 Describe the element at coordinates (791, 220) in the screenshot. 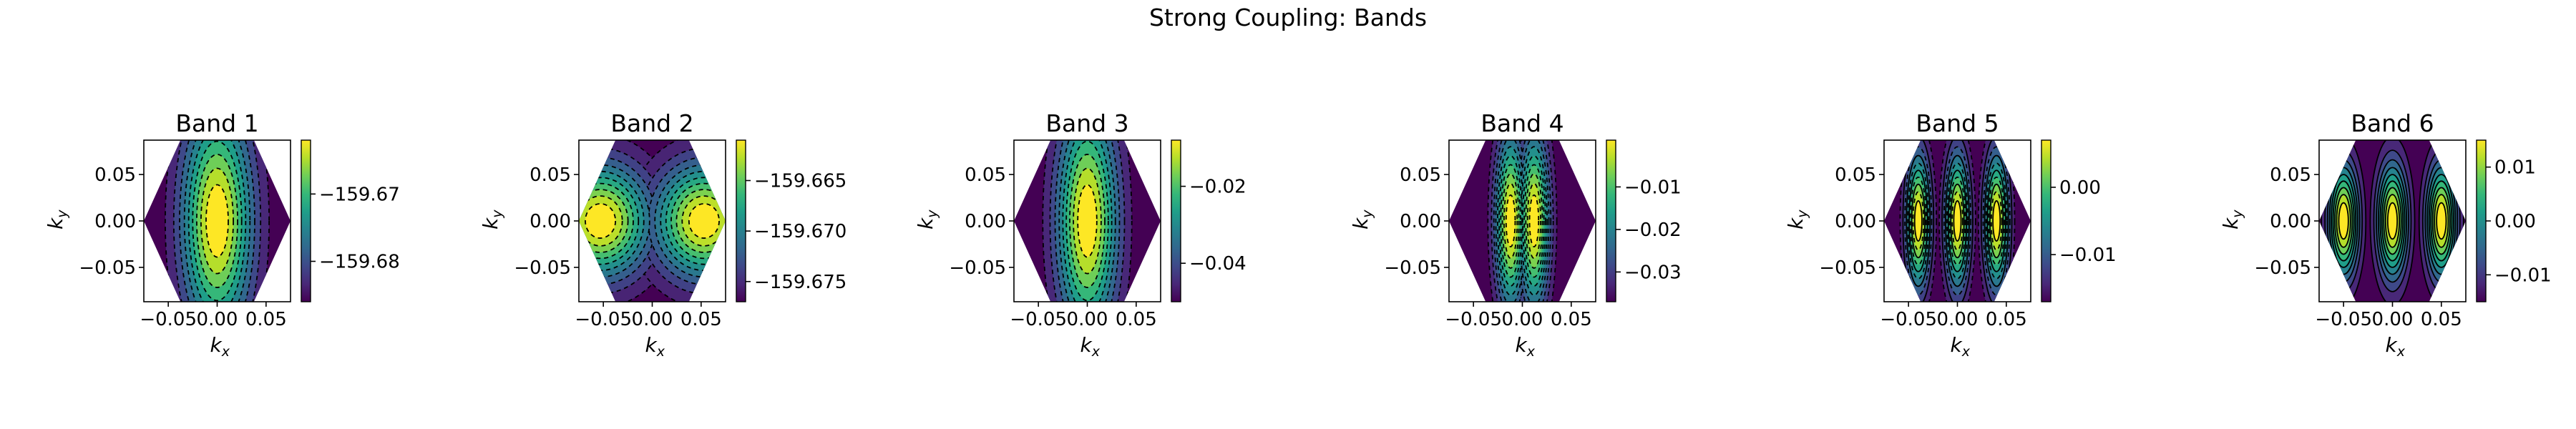

I see `colorbar: −159.665 −159.670 −159.675` at that location.